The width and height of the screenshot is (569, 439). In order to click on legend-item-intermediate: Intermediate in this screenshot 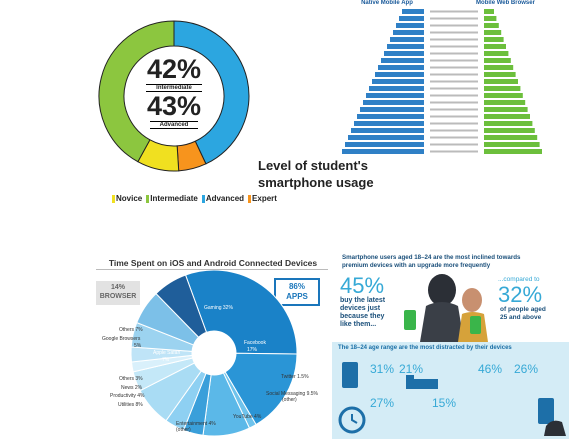, I will do `click(172, 198)`.